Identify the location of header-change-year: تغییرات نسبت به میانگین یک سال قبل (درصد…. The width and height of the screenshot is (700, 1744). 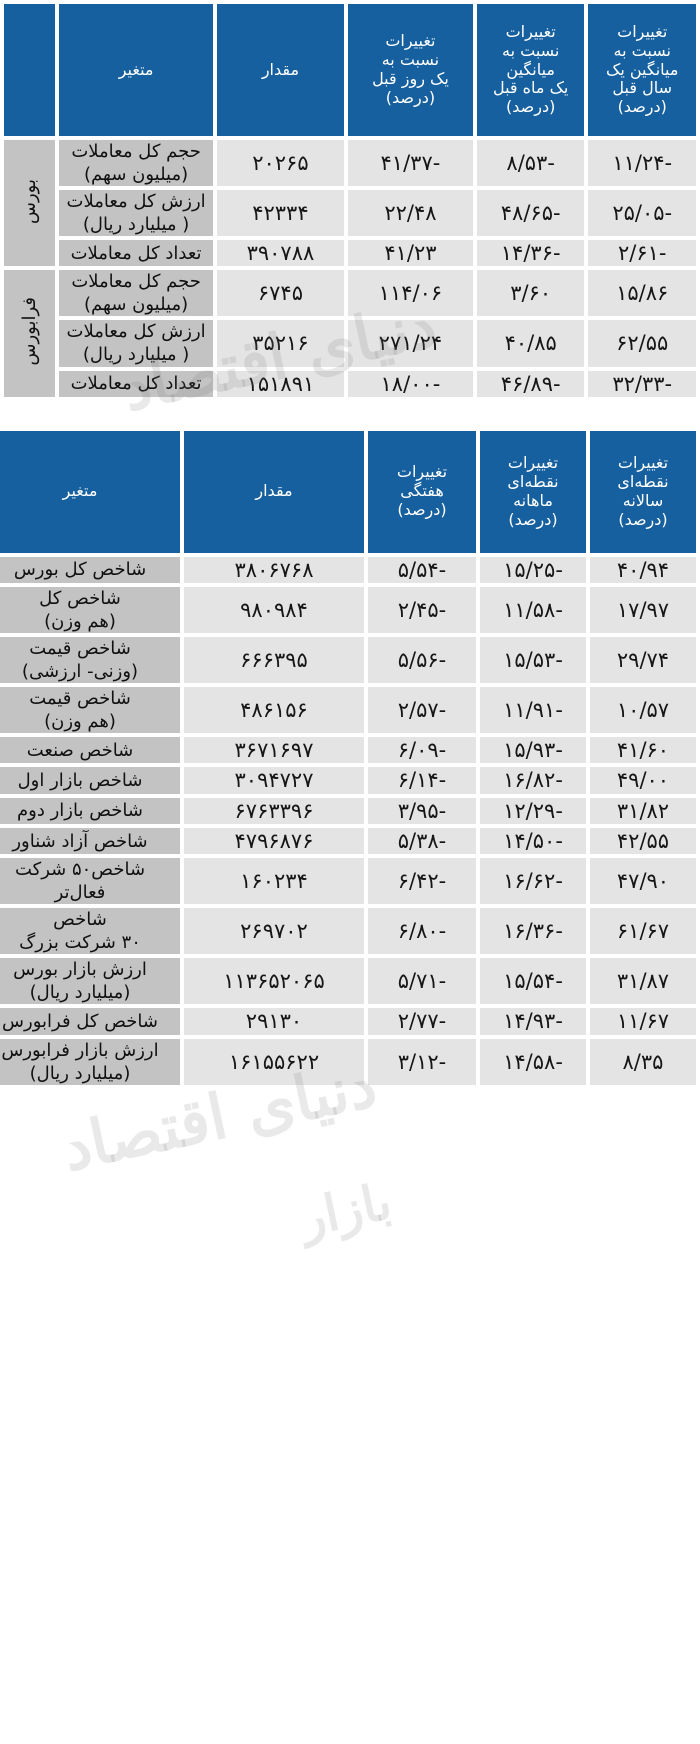
(642, 70).